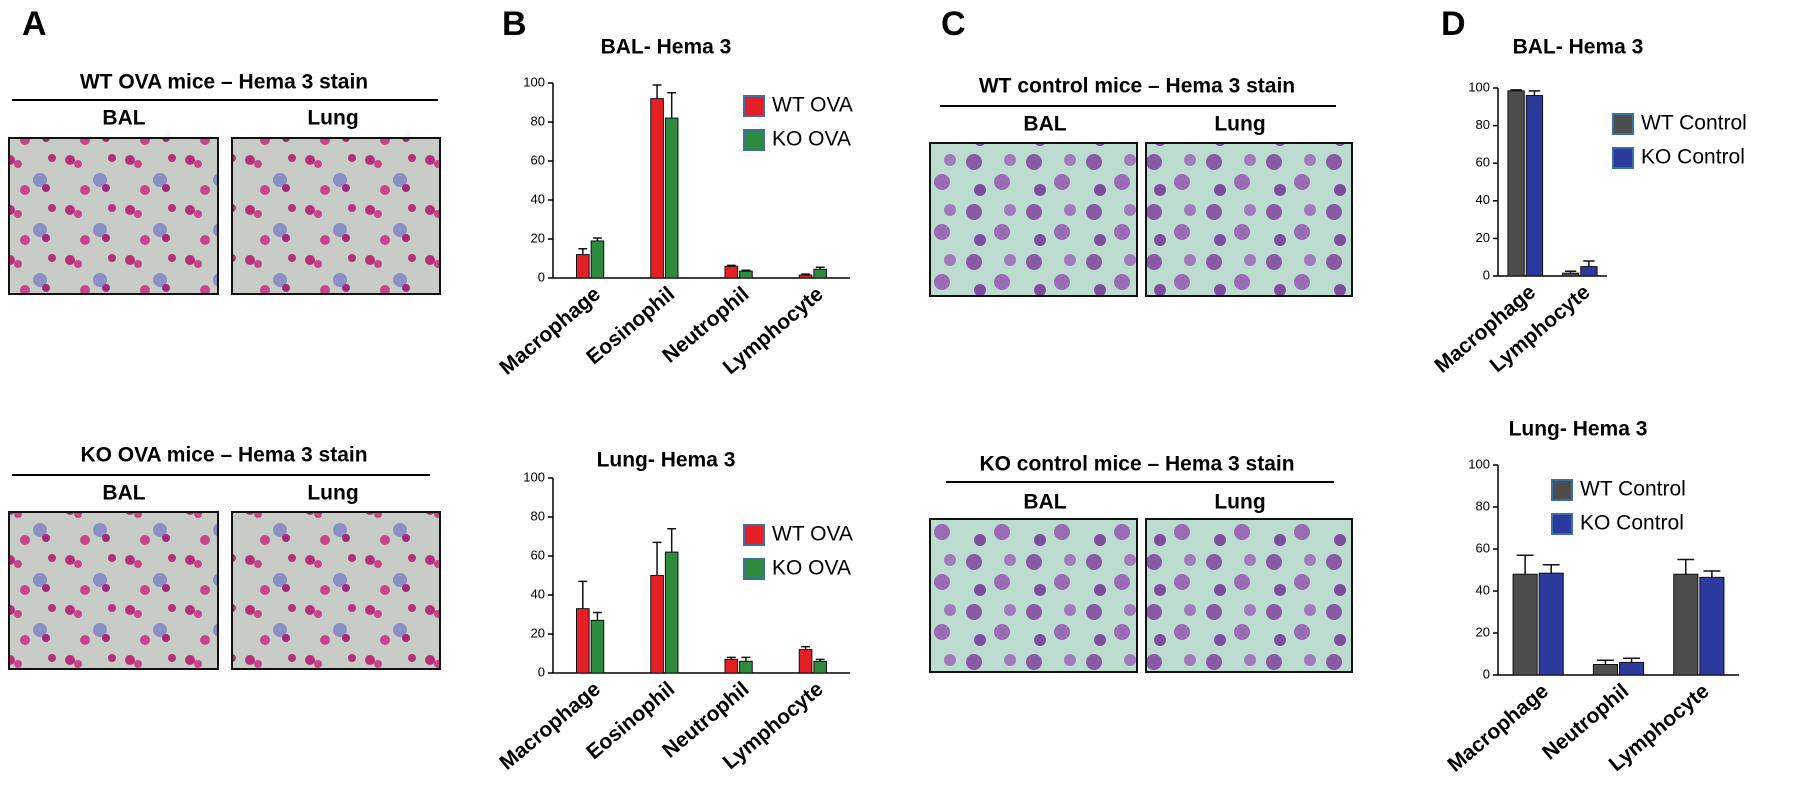 The width and height of the screenshot is (1800, 789). I want to click on micrograph-title: WT control mice – Hema 3 stain, so click(1137, 86).